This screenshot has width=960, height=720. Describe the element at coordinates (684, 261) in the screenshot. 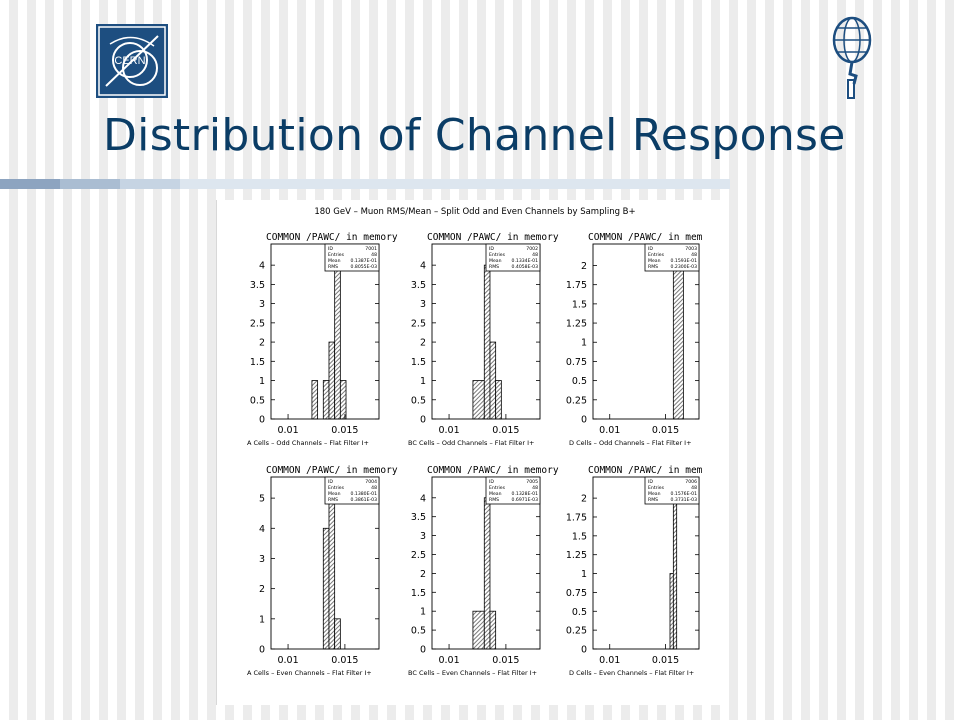

I see `stats-value: 0.1593E-01` at that location.